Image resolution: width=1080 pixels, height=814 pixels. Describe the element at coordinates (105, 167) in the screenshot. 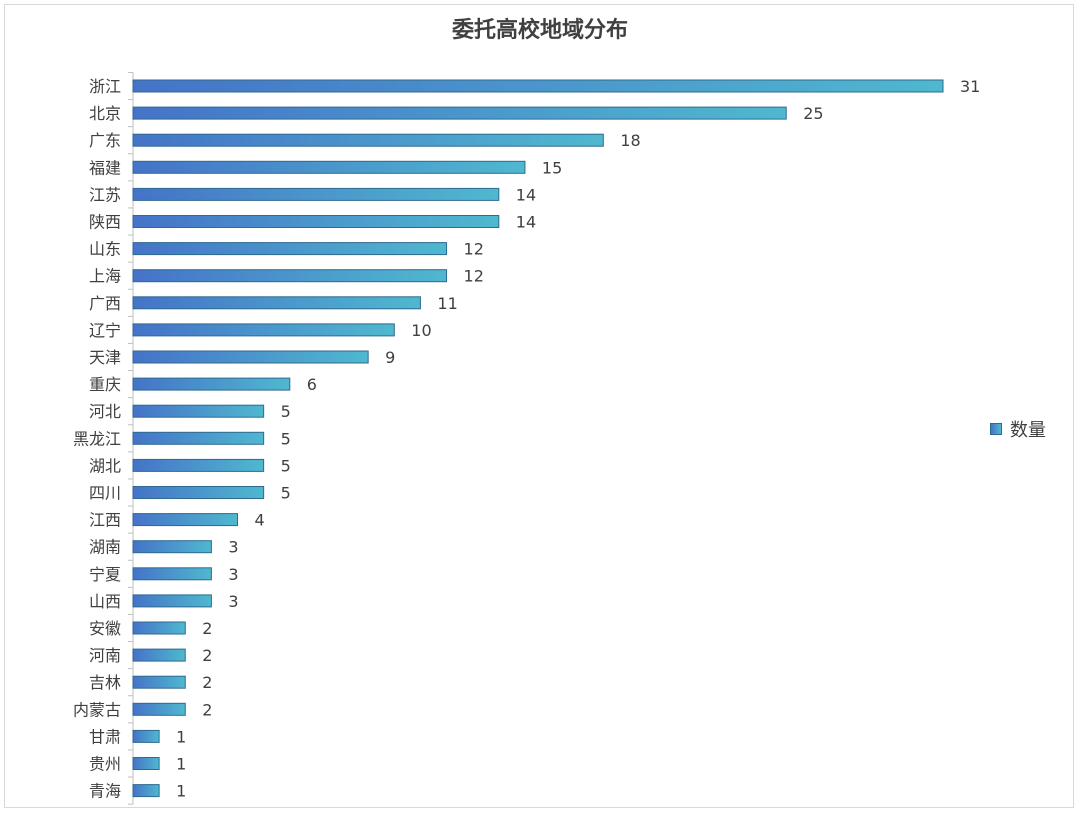

I see `category-label: 福建` at that location.